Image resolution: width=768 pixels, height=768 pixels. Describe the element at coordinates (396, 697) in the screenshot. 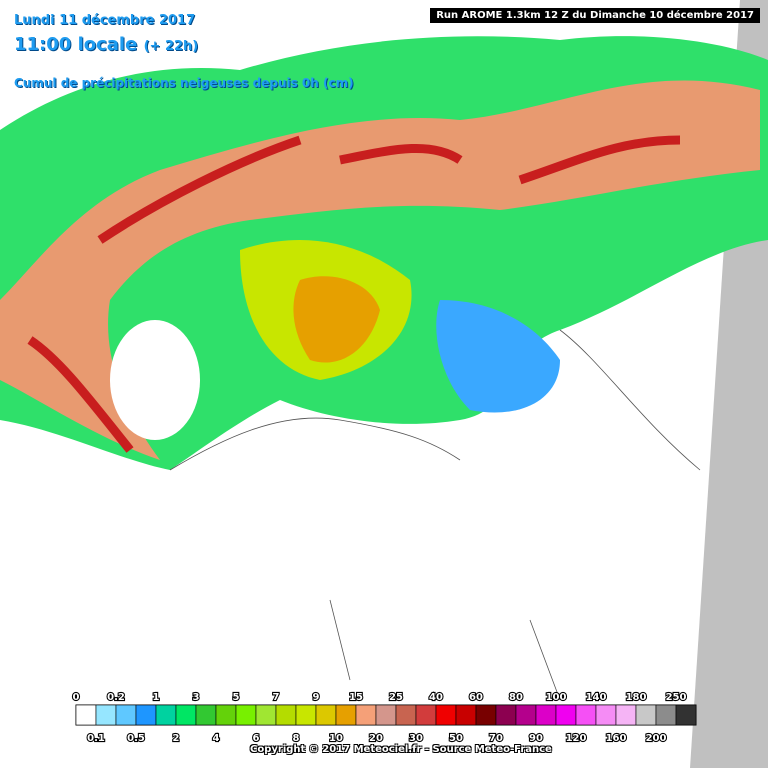

I see `legend-label: 25` at that location.